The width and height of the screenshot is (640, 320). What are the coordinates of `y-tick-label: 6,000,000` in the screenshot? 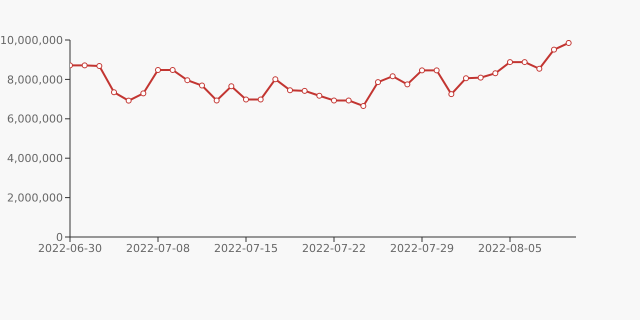 It's located at (35, 119).